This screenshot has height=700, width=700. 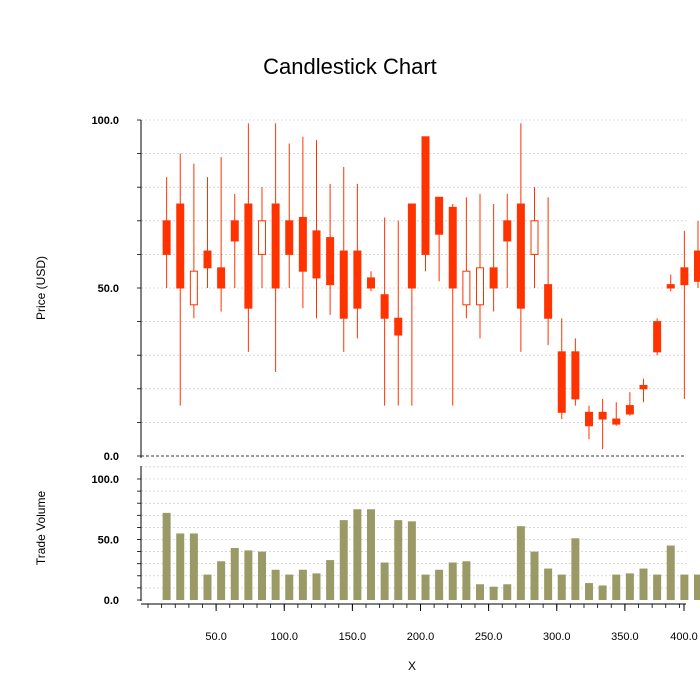 I want to click on x-axis-label: X, so click(x=412, y=666).